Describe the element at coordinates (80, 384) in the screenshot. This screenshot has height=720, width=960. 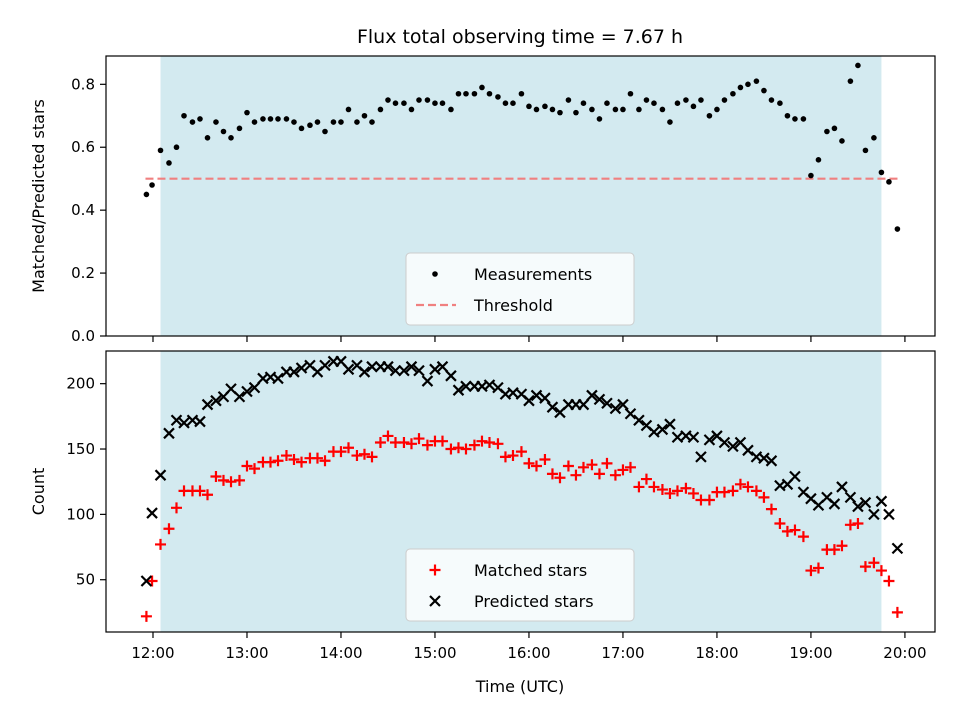
I see `y-tick-label: 200` at that location.